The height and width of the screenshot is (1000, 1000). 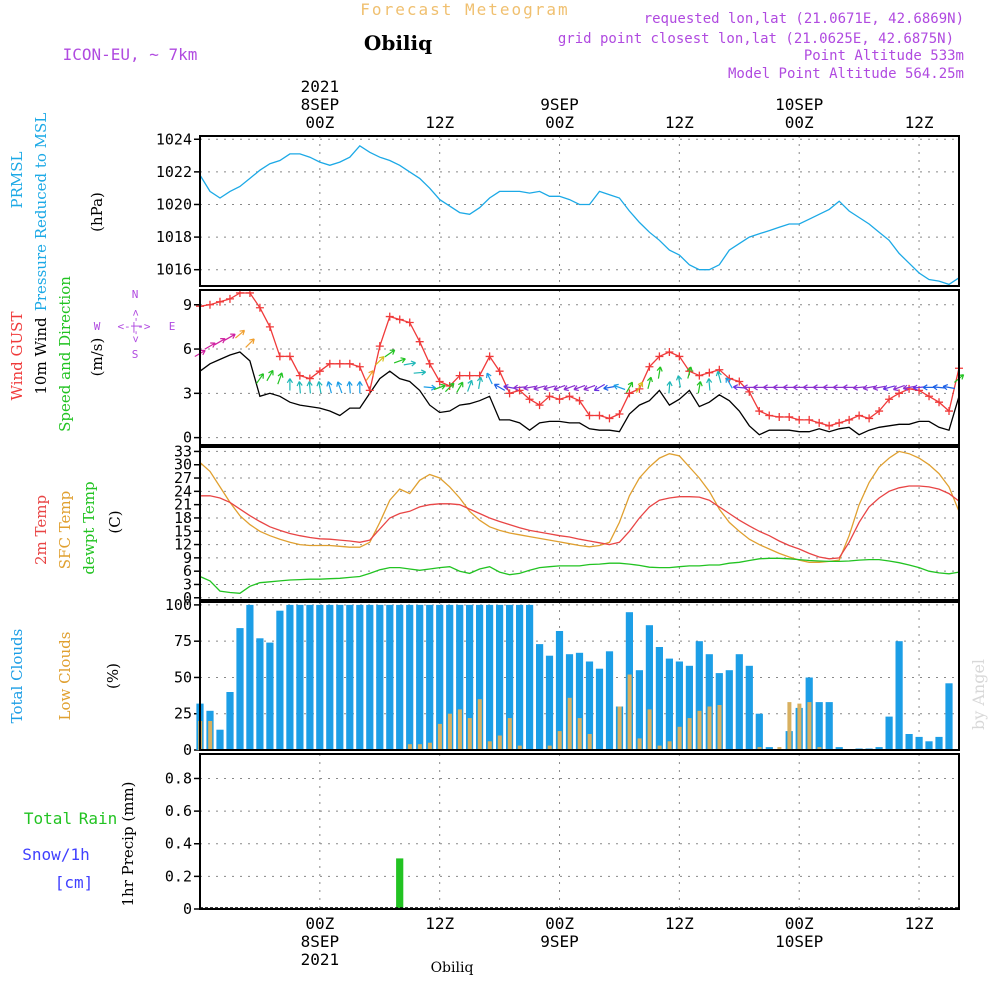 What do you see at coordinates (579, 523) in the screenshot?
I see `temp-panel-frame` at bounding box center [579, 523].